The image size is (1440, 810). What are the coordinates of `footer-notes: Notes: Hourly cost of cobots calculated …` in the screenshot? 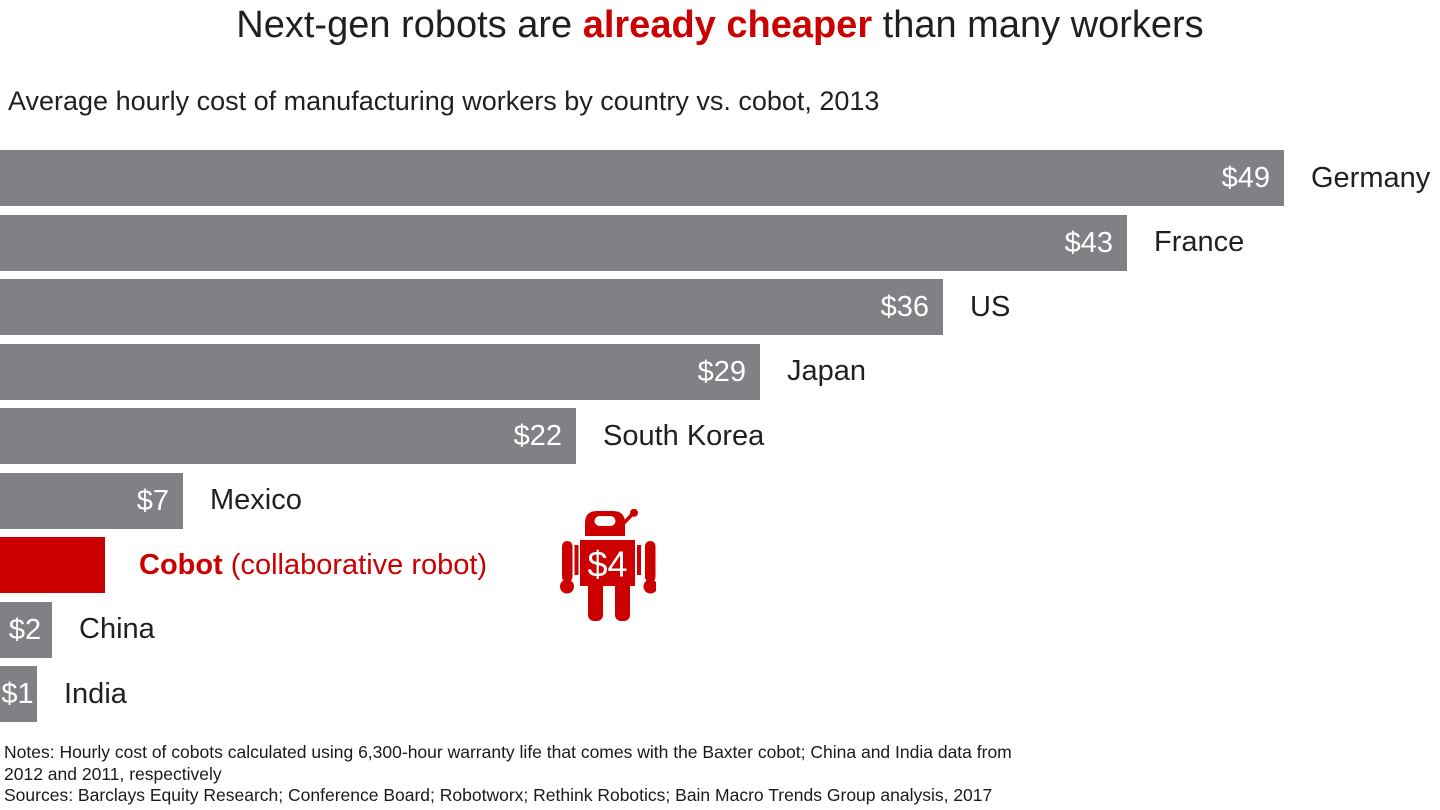 It's located at (508, 774).